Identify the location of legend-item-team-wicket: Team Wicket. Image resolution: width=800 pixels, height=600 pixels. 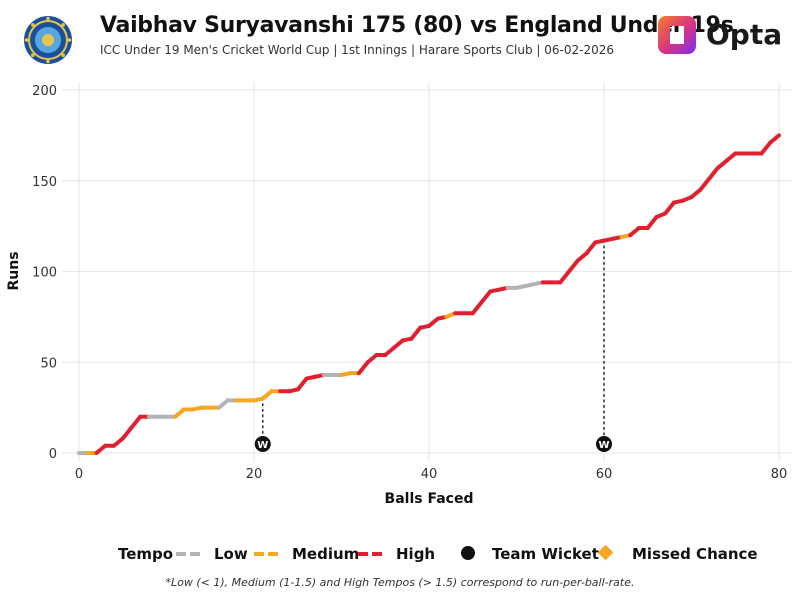
(530, 554).